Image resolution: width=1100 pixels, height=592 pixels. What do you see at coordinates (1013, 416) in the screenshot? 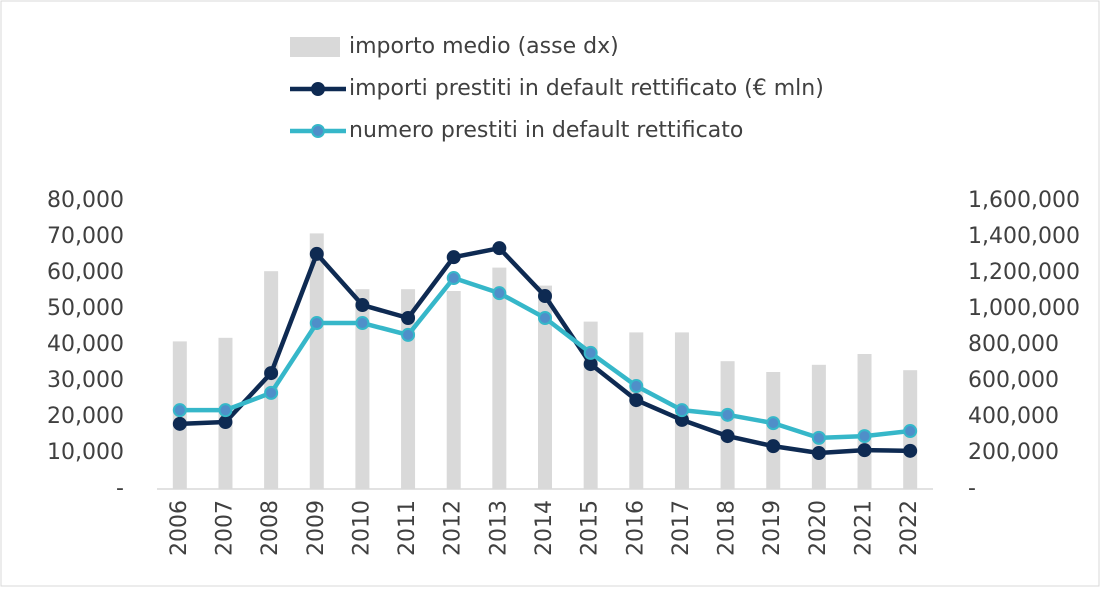
I see `y2-tick-label: 400,000` at bounding box center [1013, 416].